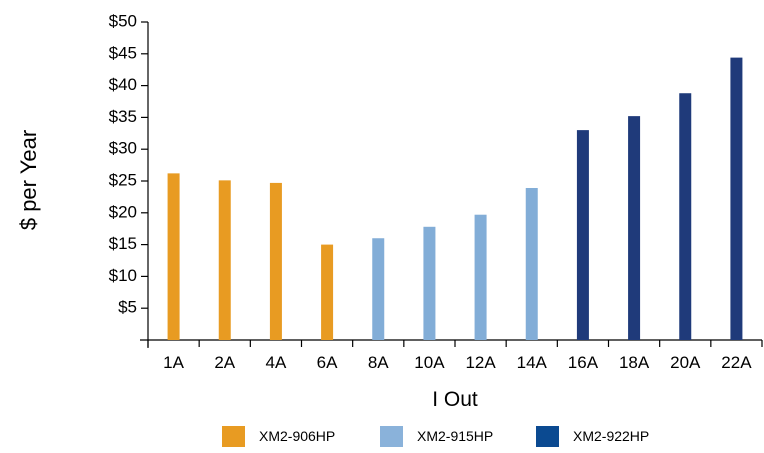 The image size is (764, 453). What do you see at coordinates (480, 277) in the screenshot?
I see `bar-12a` at bounding box center [480, 277].